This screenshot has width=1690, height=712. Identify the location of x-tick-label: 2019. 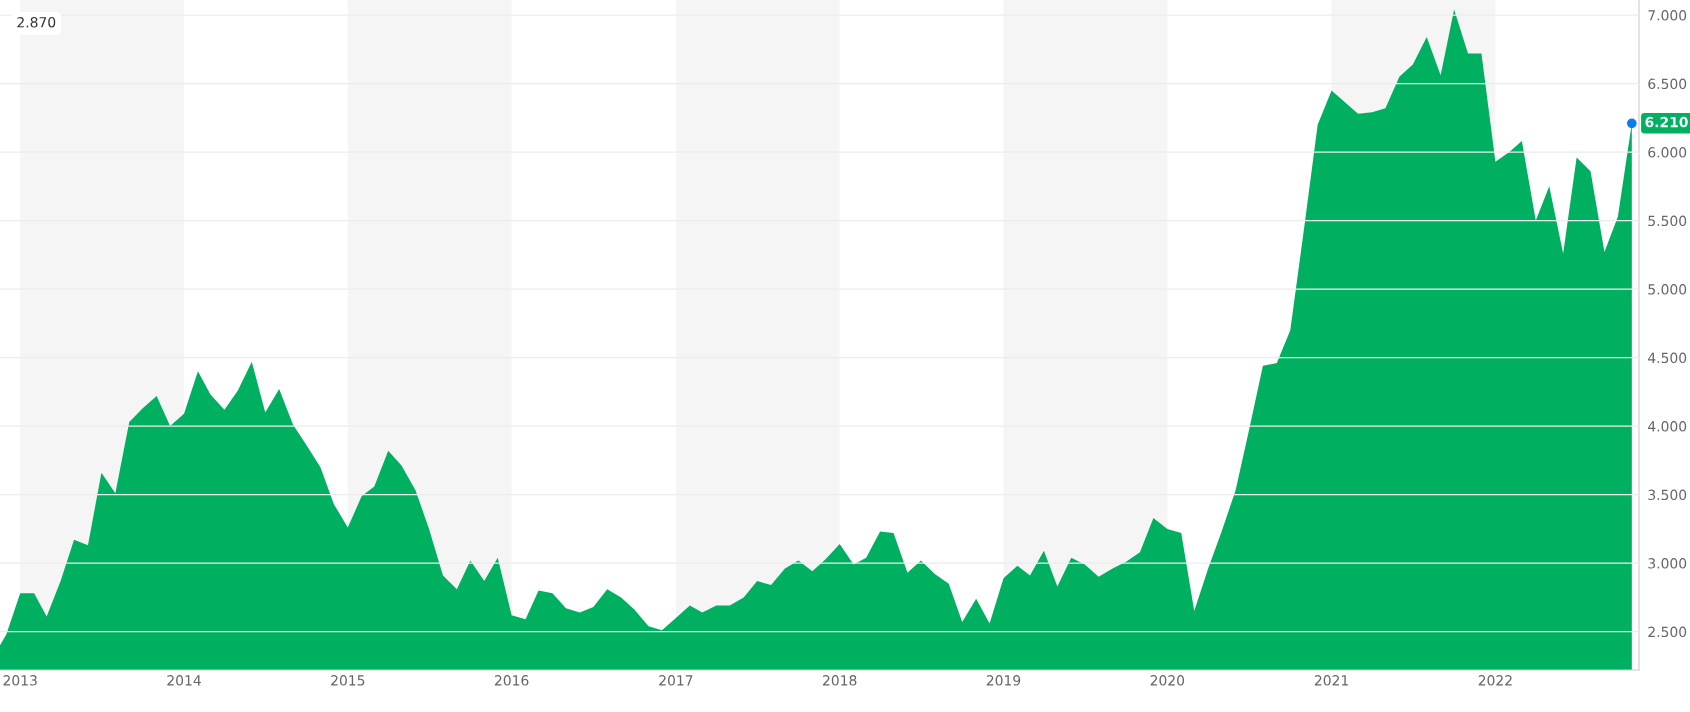
(1003, 680).